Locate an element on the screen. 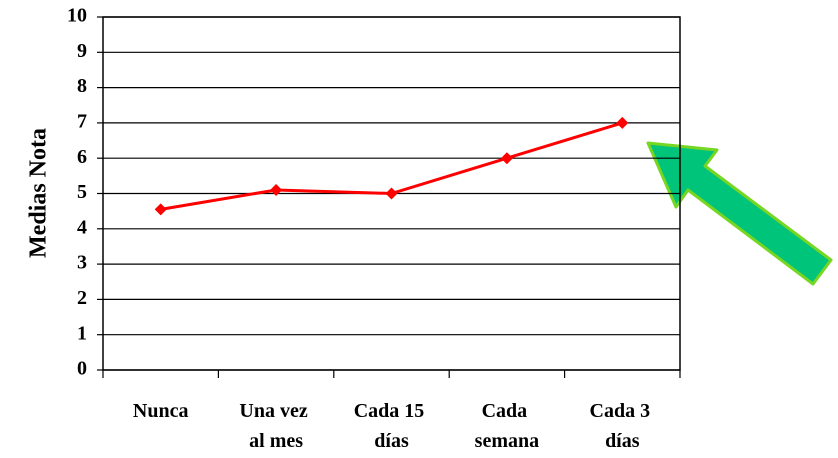 The width and height of the screenshot is (838, 458). x-tick-label: Nunca is located at coordinates (161, 411).